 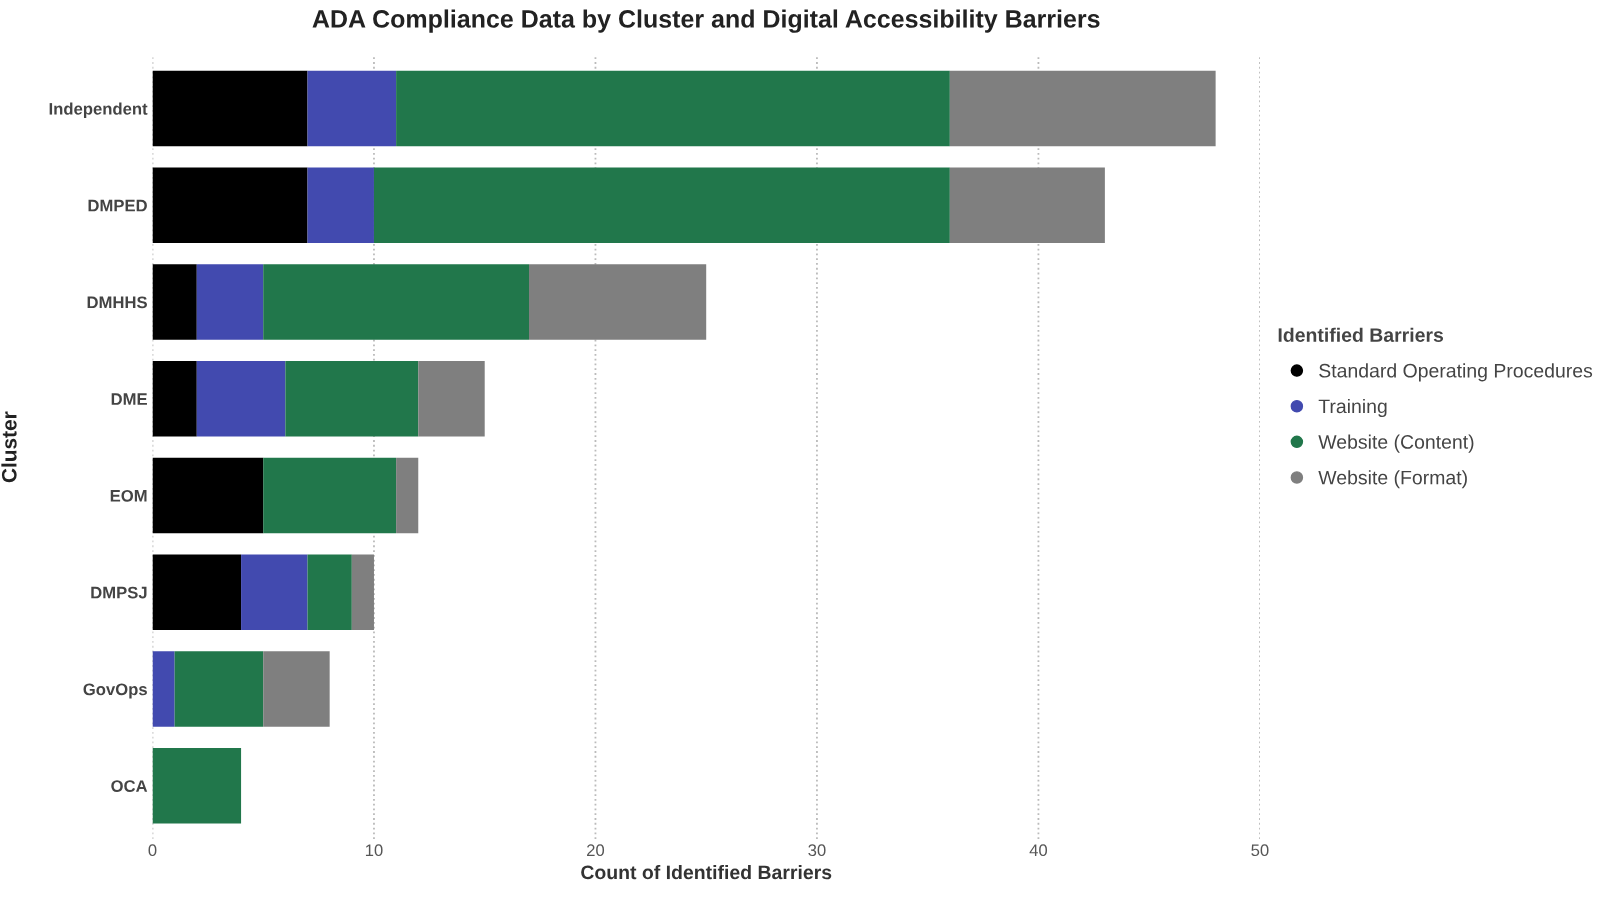 I want to click on y-tick-label: DME, so click(x=129, y=399).